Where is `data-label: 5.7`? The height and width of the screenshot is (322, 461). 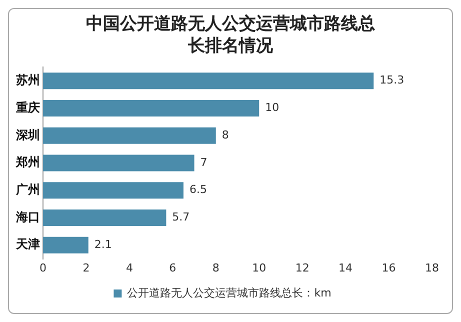
data-label: 5.7 is located at coordinates (181, 217).